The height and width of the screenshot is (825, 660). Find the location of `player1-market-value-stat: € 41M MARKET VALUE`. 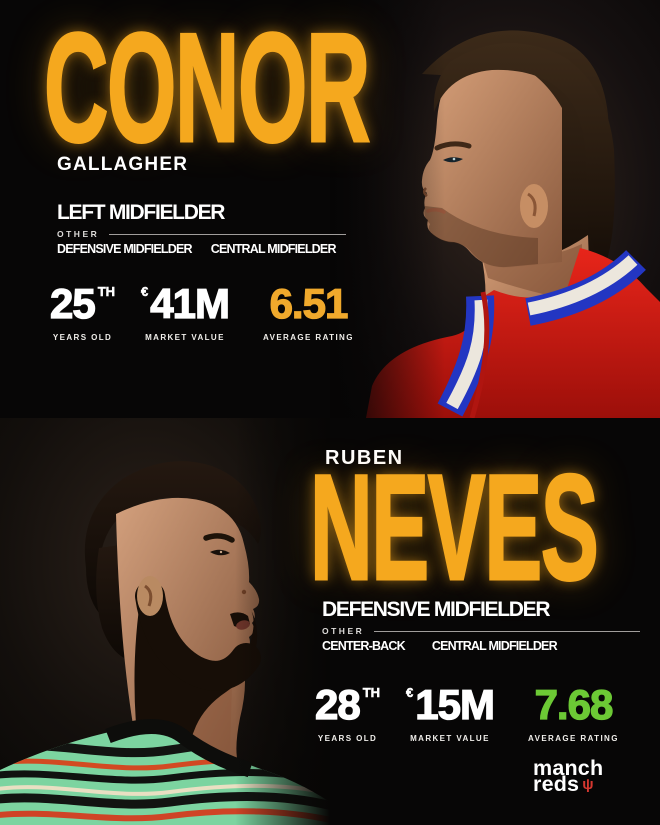

player1-market-value-stat: € 41M MARKET VALUE is located at coordinates (186, 311).